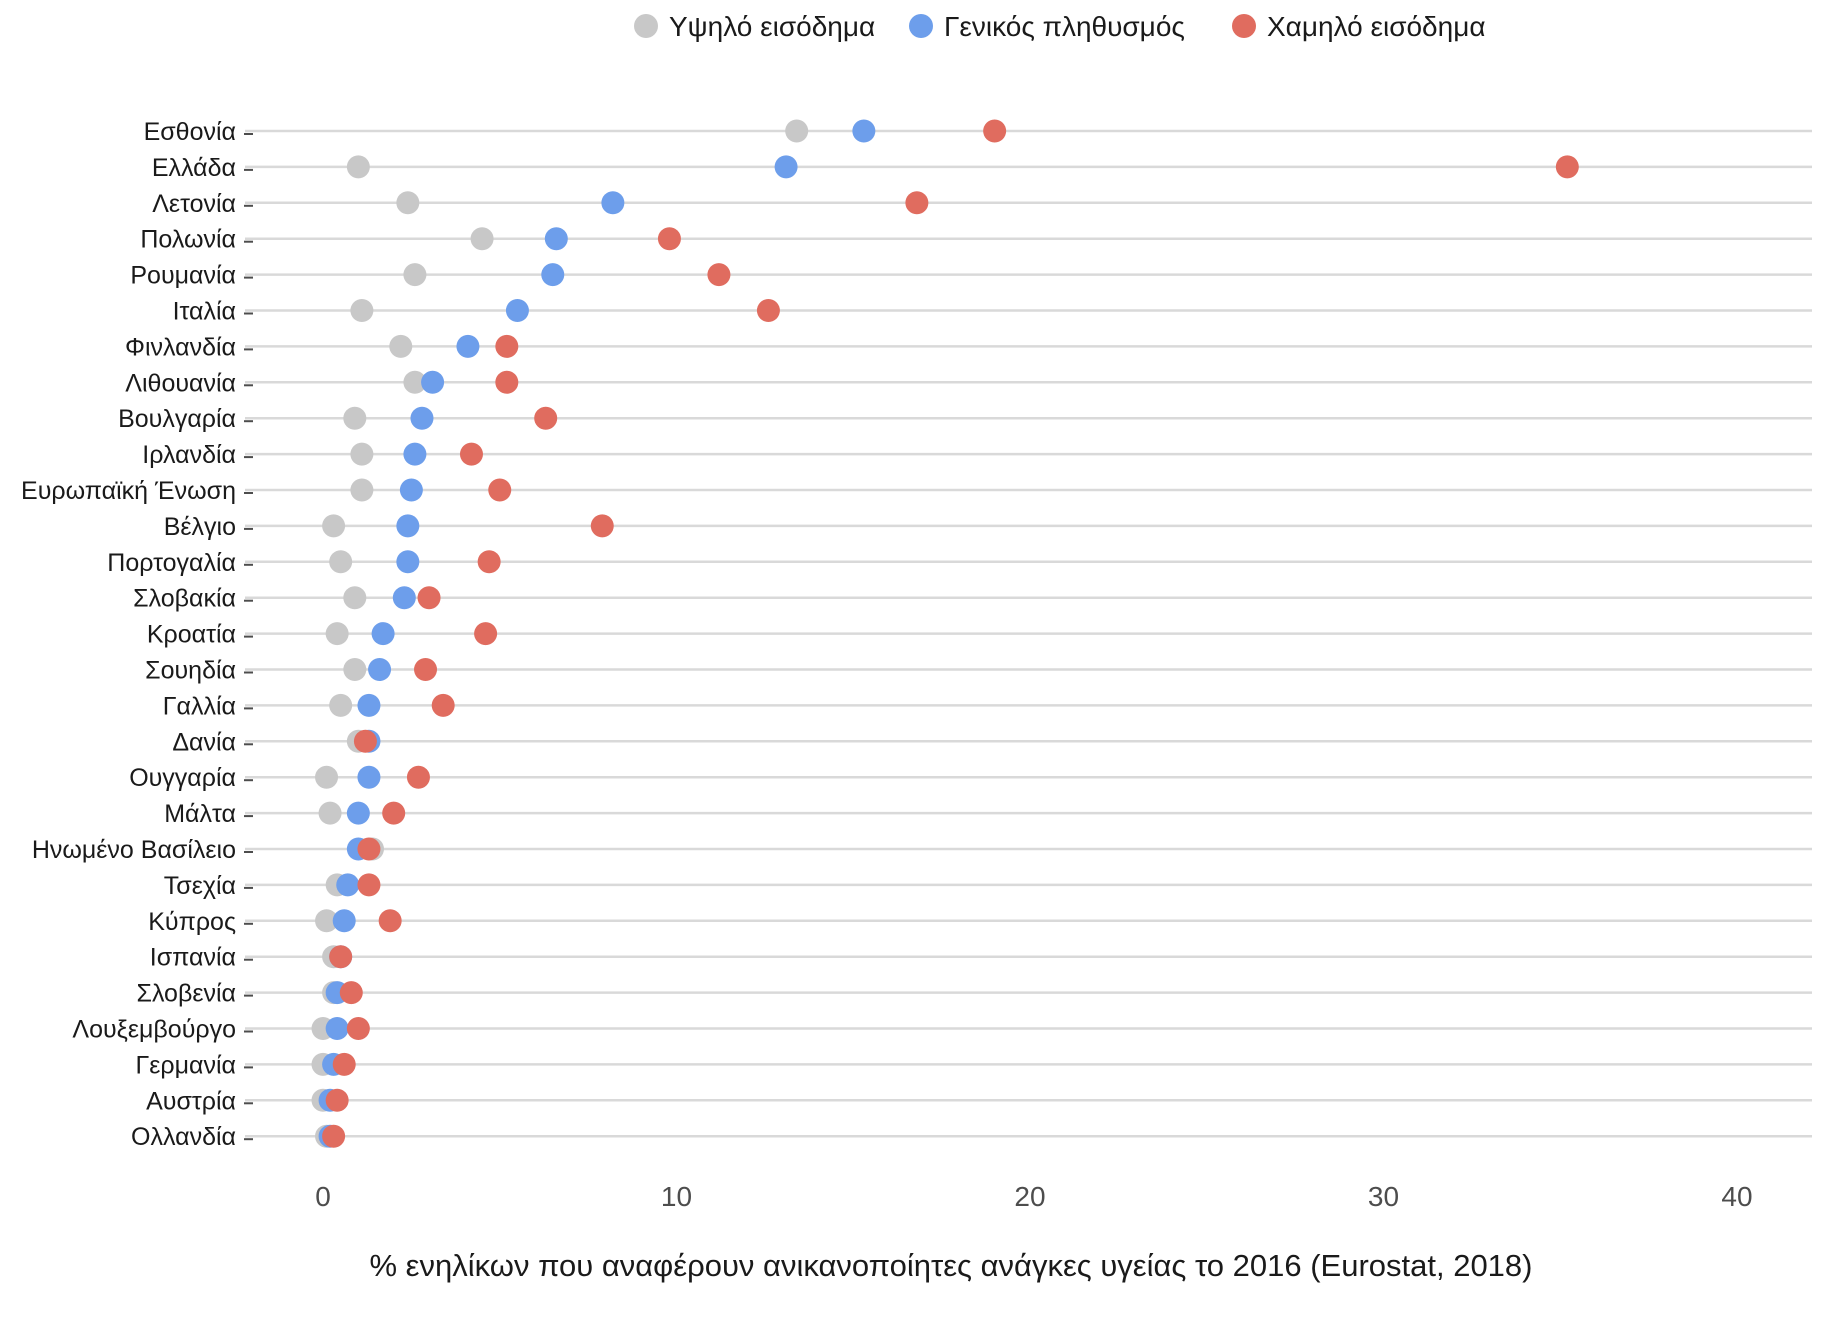 The image size is (1832, 1317). What do you see at coordinates (200, 886) in the screenshot?
I see `category-label: Τσεχία` at bounding box center [200, 886].